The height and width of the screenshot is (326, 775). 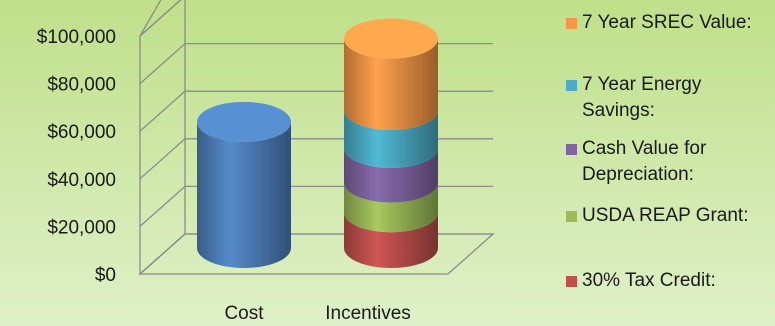 I want to click on legend-swatch-energy-savings, so click(x=571, y=85).